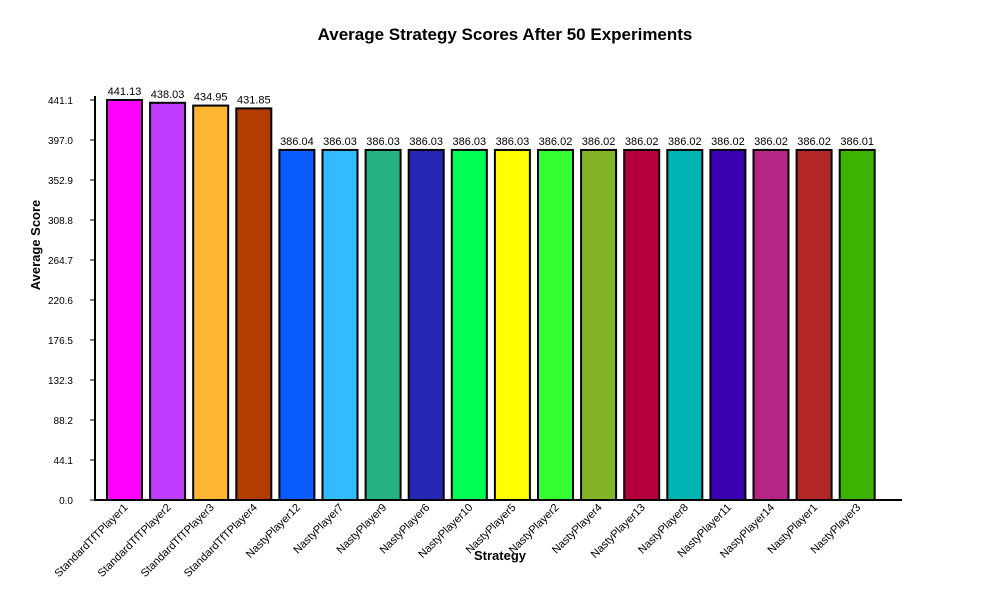 The image size is (1000, 605). Describe the element at coordinates (35, 245) in the screenshot. I see `y-axis-label: Average Score` at that location.